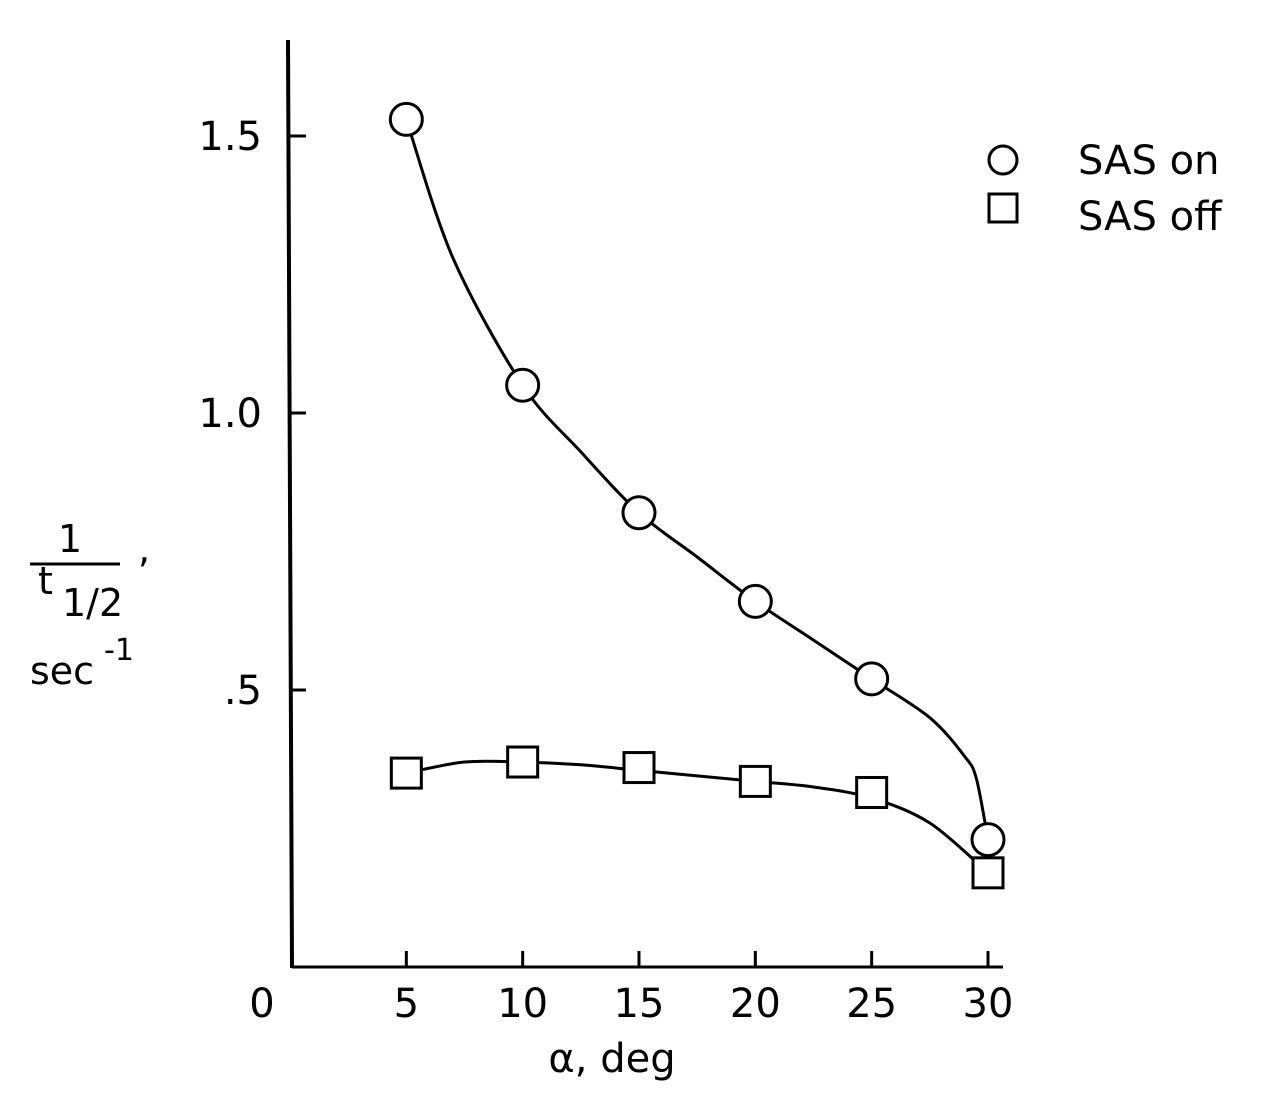 The height and width of the screenshot is (1116, 1281). What do you see at coordinates (70, 539) in the screenshot?
I see `ylabel-numerator: 1` at bounding box center [70, 539].